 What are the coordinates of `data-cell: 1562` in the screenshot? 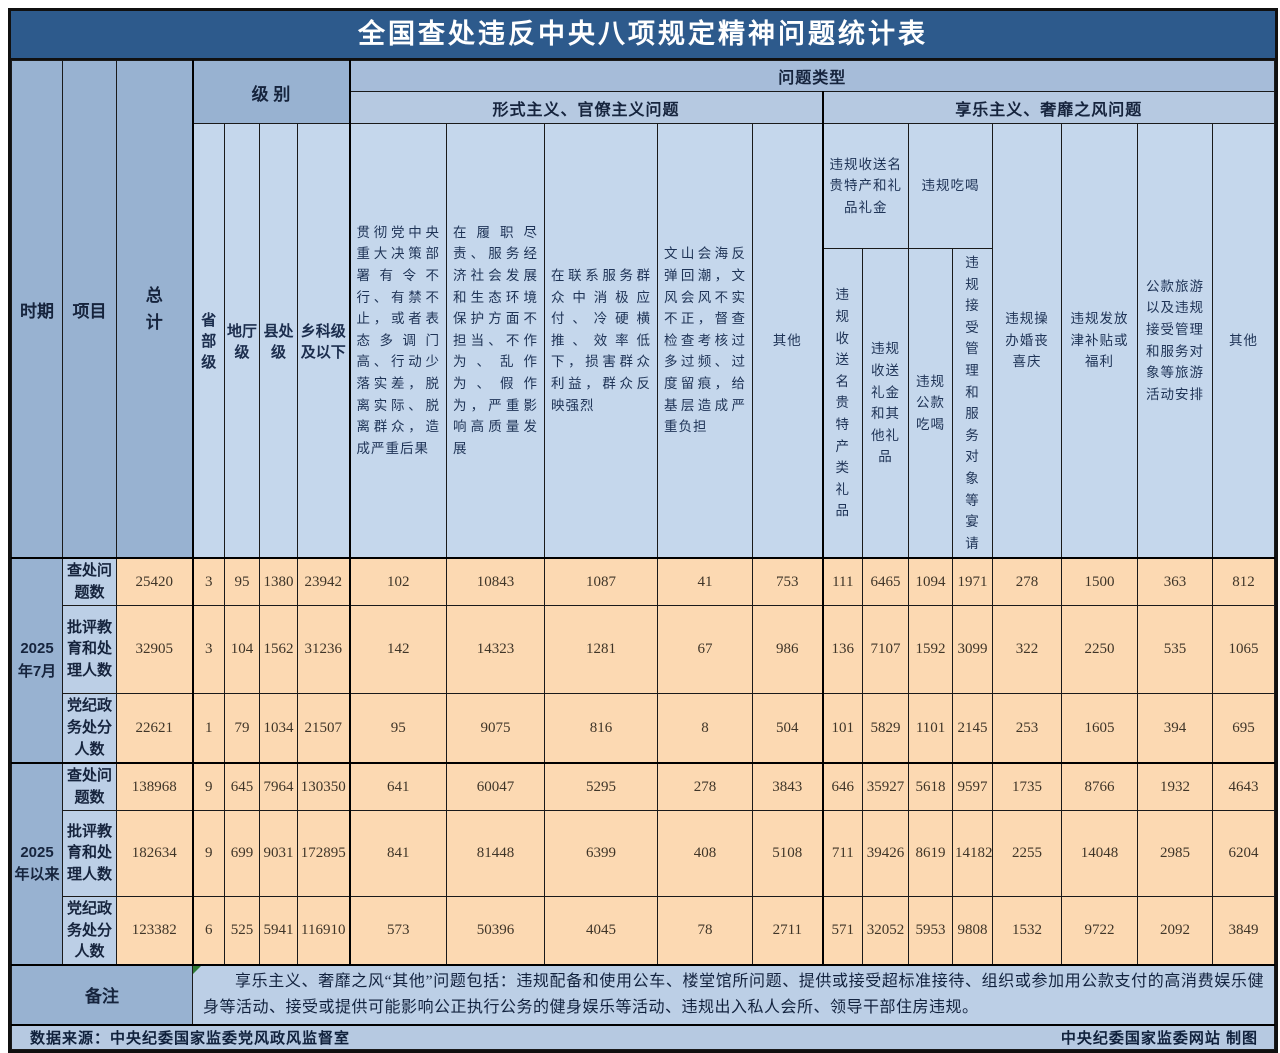 It's located at (278, 649).